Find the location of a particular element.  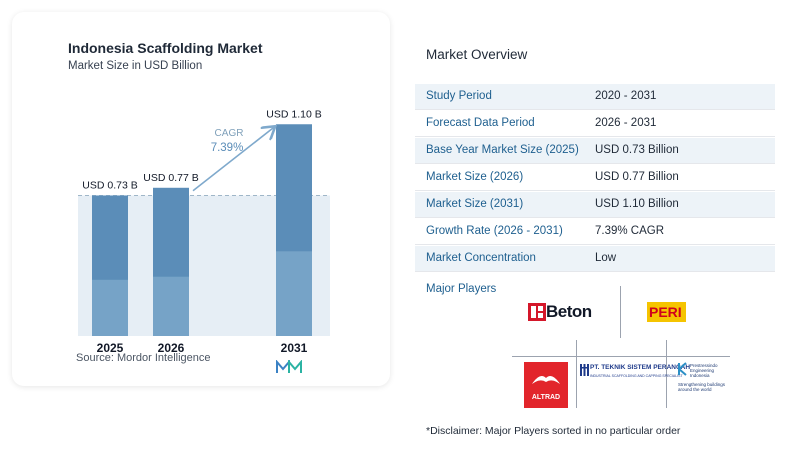

overview-row-label: Growth Rate (2026 - 2031) is located at coordinates (494, 231).